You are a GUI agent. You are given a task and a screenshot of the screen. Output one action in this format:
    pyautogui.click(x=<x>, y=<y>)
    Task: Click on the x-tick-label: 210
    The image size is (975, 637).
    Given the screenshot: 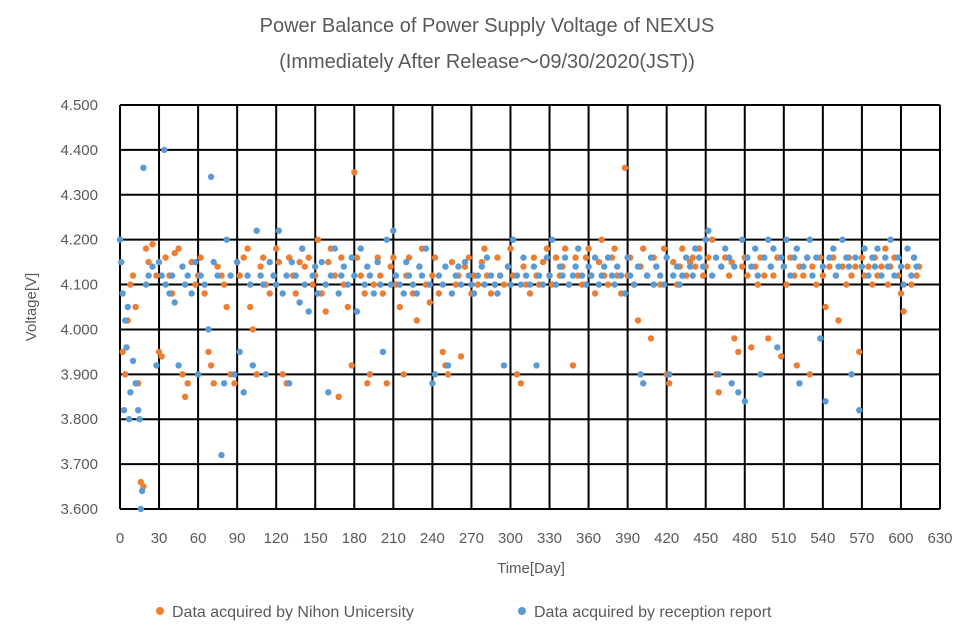 What is the action you would take?
    pyautogui.click(x=393, y=538)
    